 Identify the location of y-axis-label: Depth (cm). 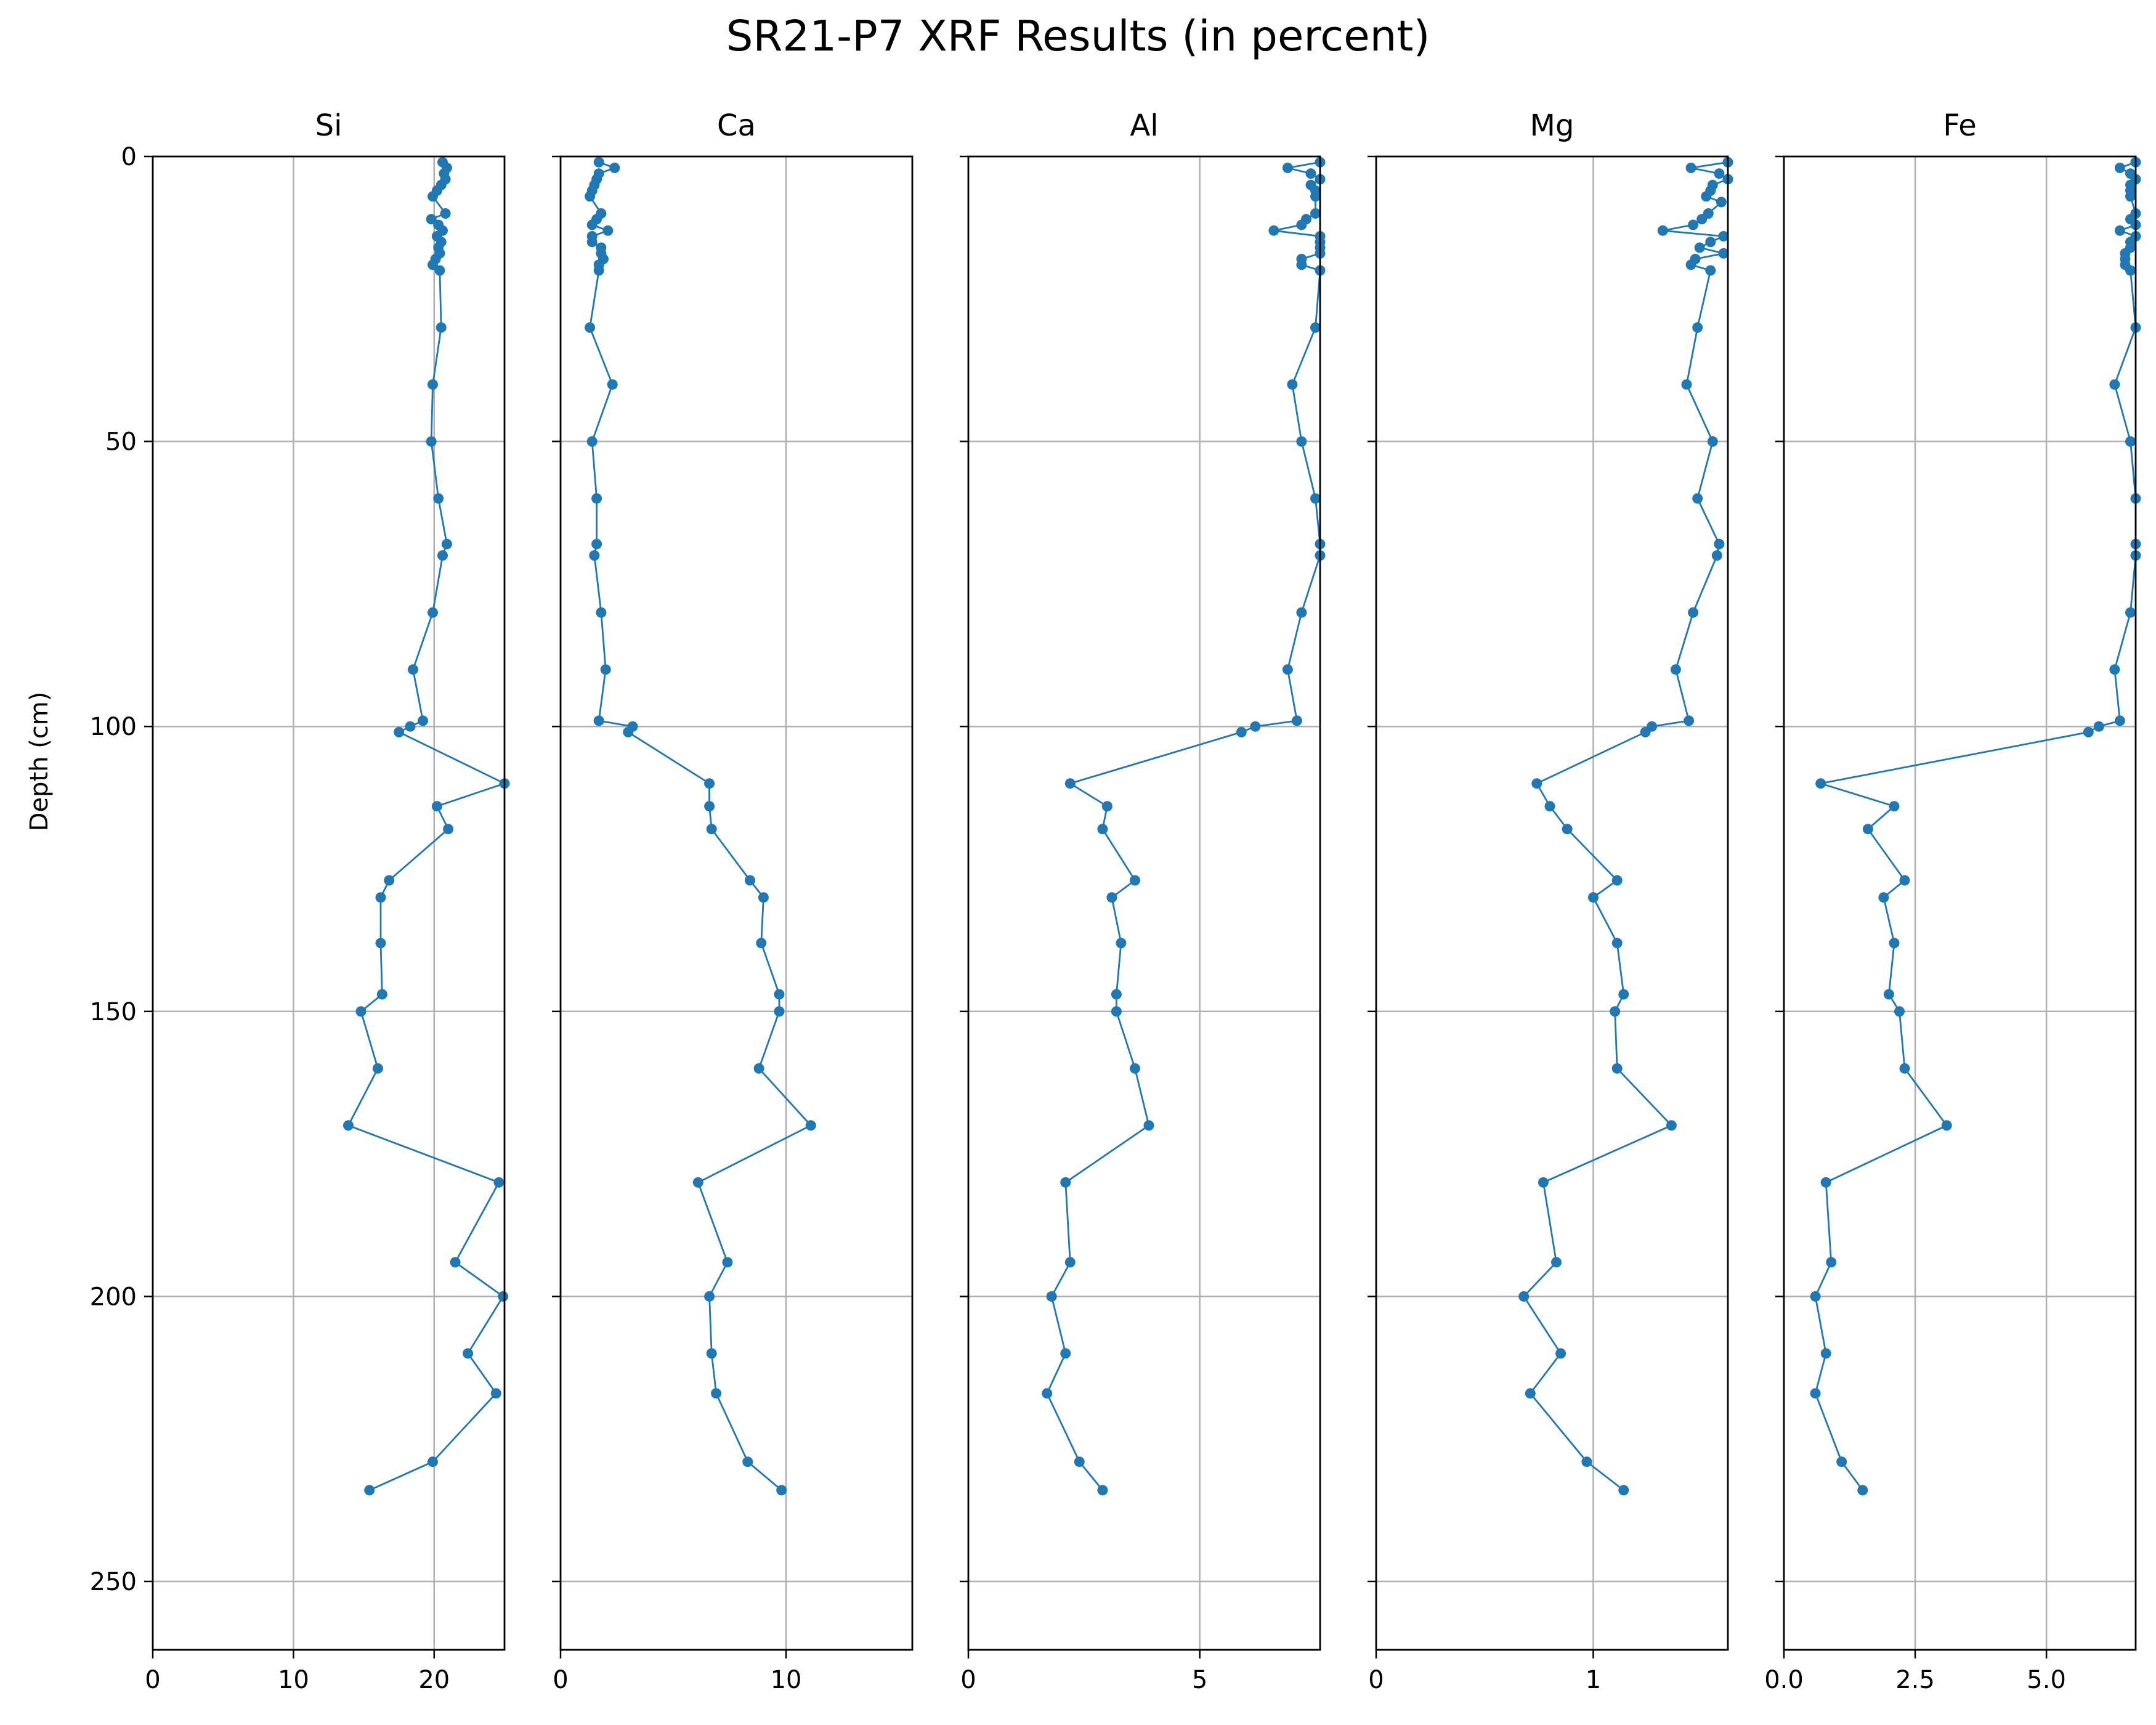
(39, 762).